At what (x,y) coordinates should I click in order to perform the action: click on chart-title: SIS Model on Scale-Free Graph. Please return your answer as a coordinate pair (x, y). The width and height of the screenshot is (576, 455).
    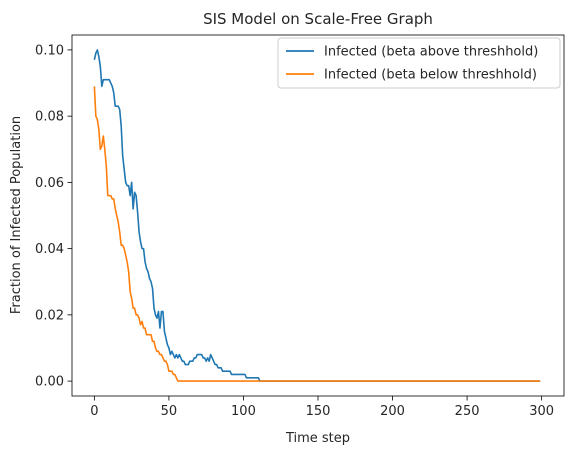
    Looking at the image, I should click on (318, 19).